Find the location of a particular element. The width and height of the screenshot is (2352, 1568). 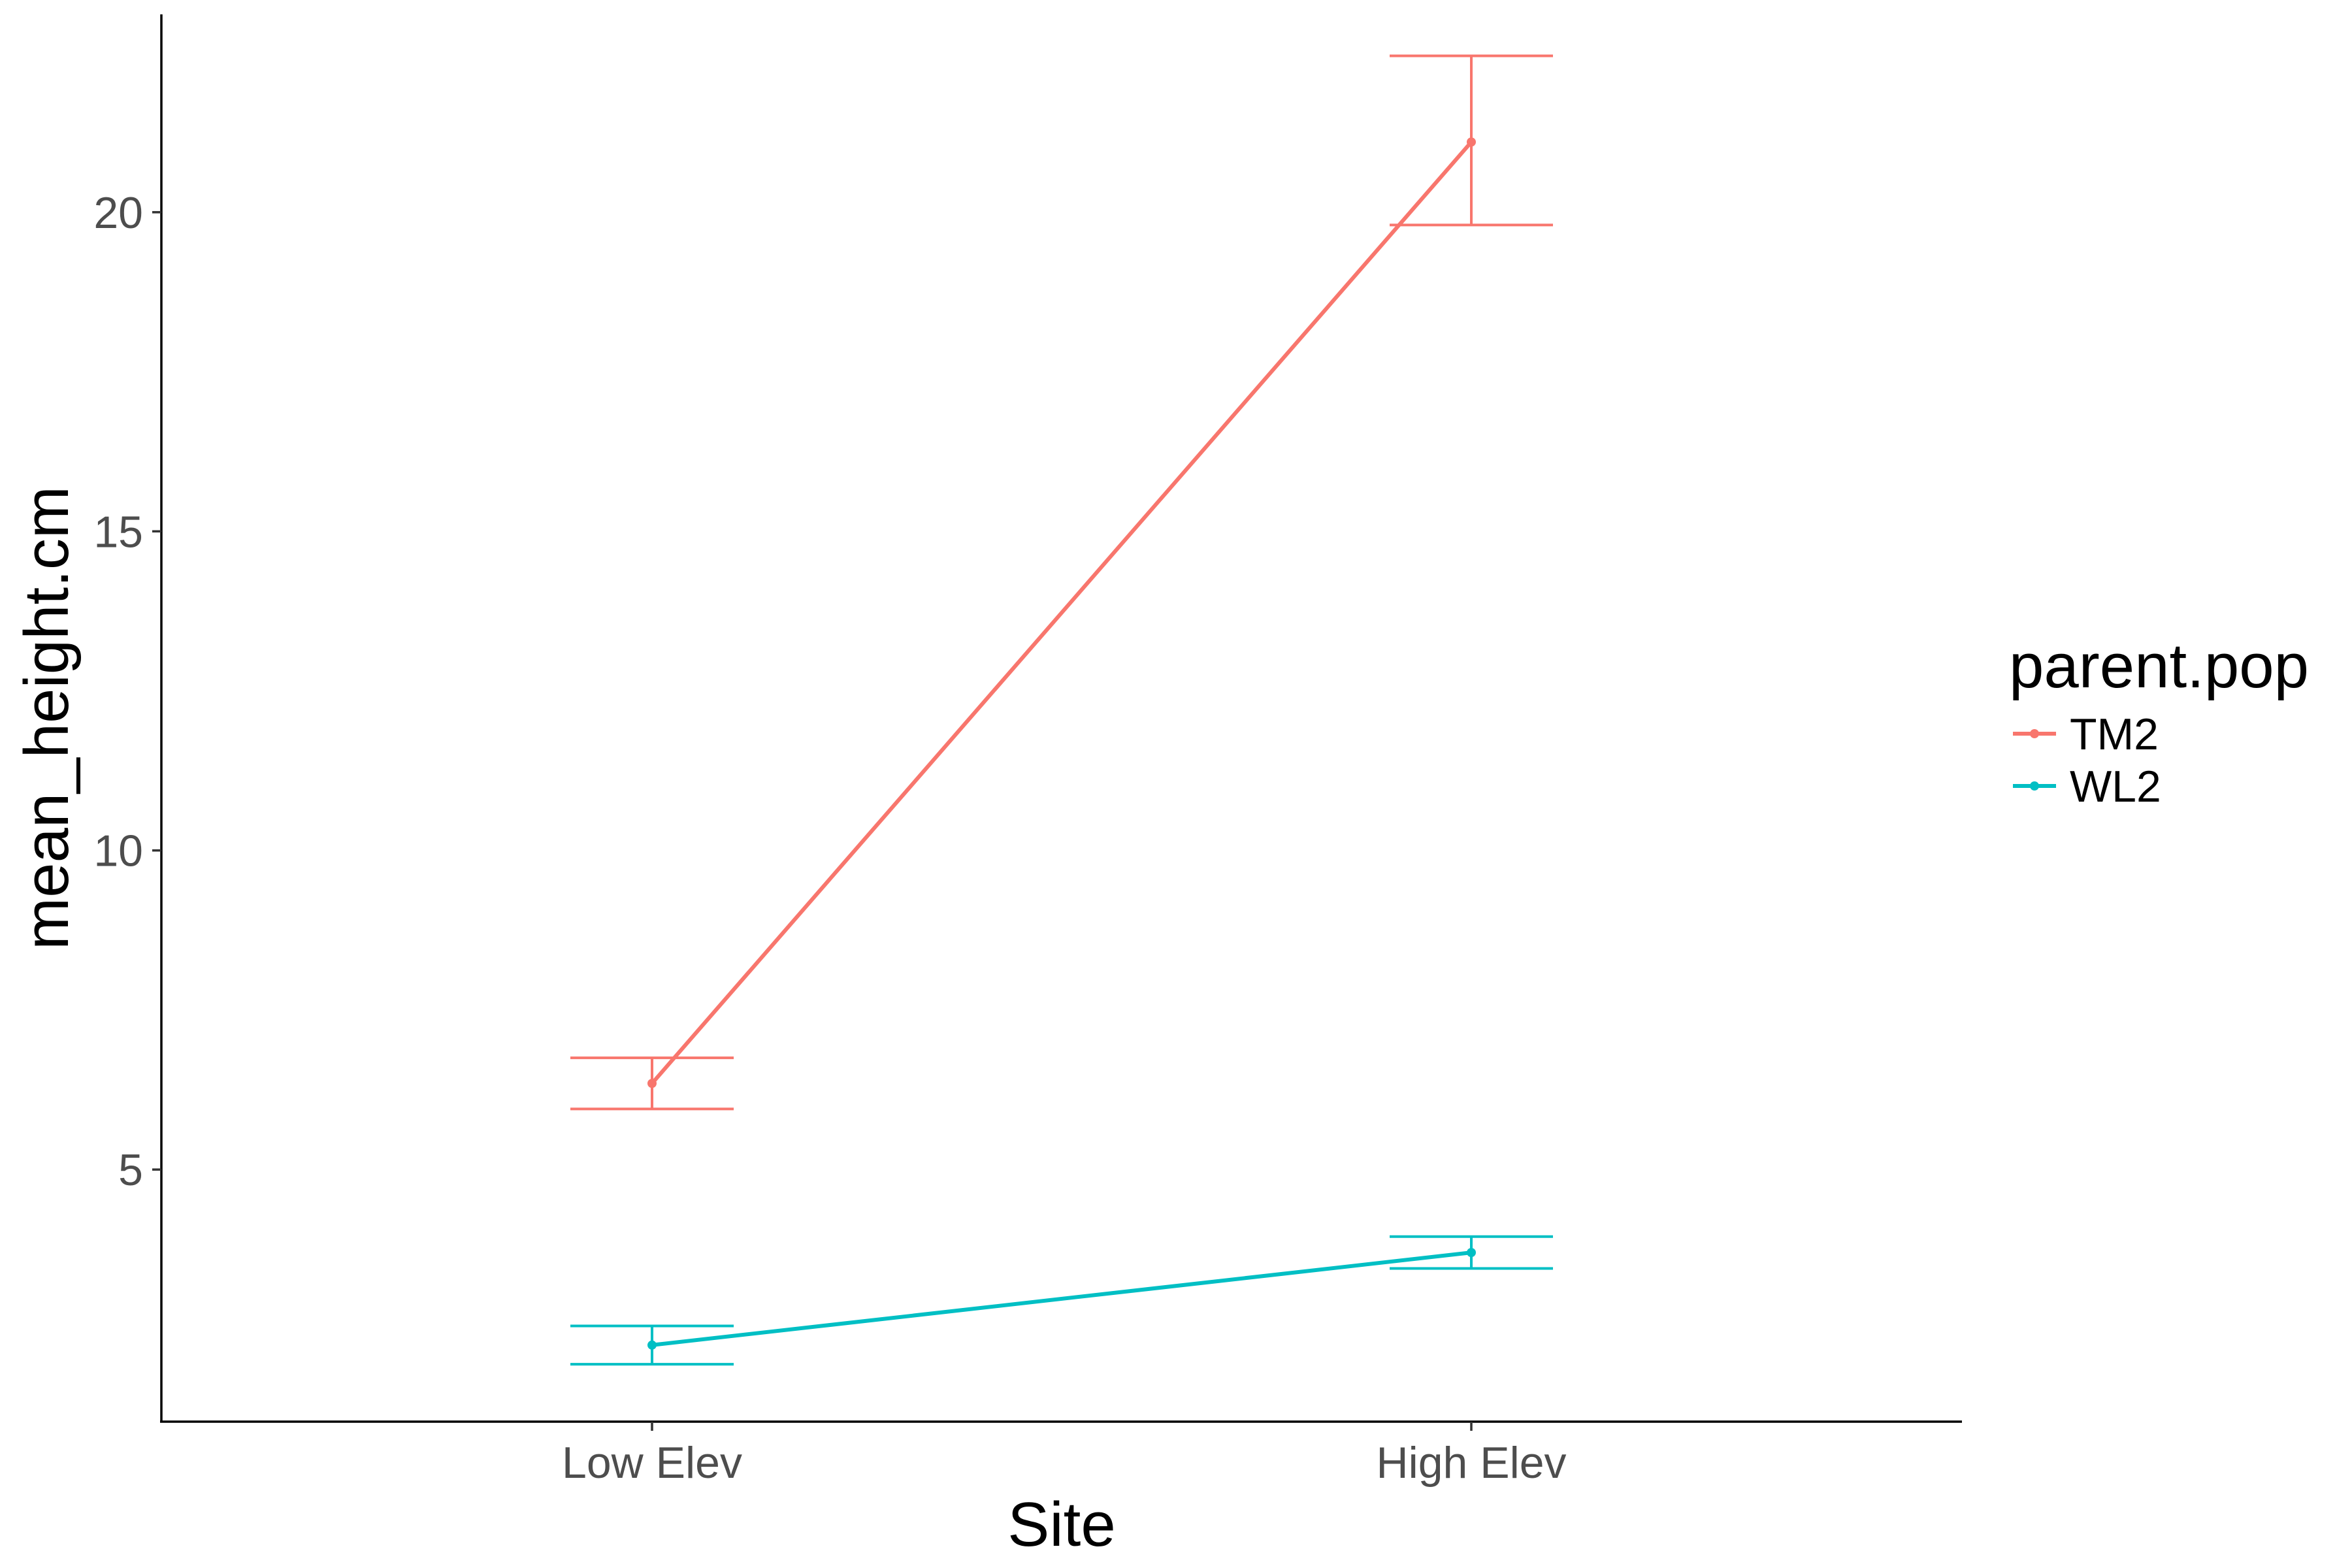

y-tick-label: 5 is located at coordinates (130, 1170).